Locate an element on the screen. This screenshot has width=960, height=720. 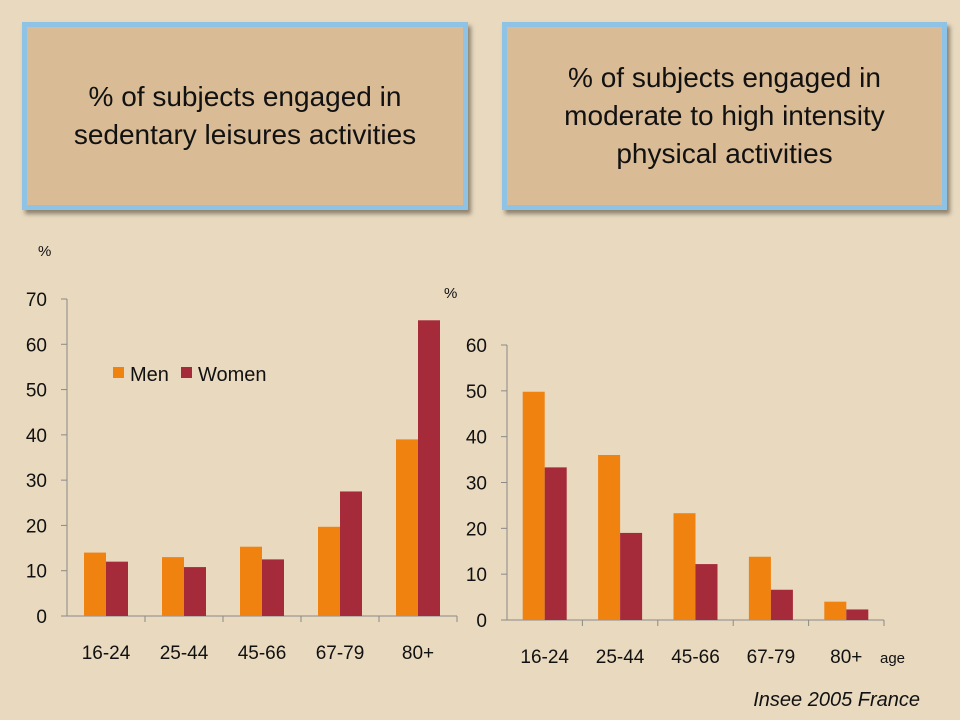
chart1-x-axis-label: age is located at coordinates (892, 658).